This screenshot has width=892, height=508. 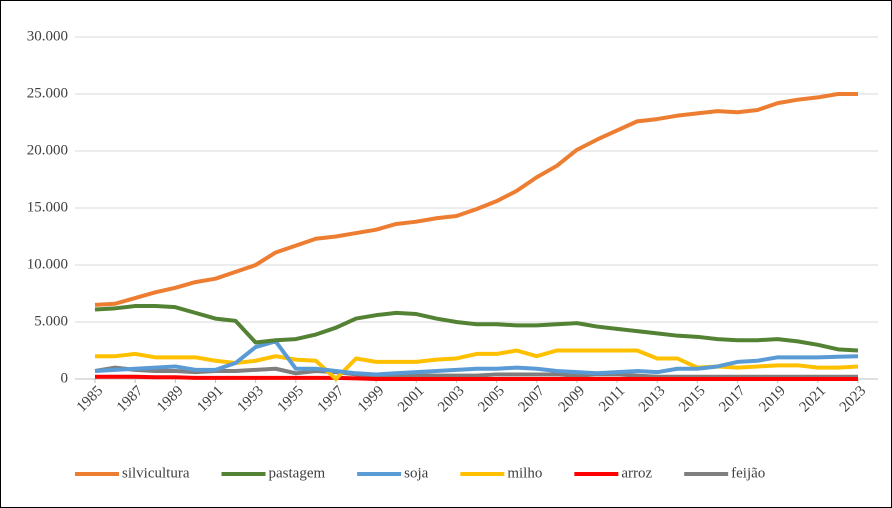 I want to click on y-tick-label: 0, so click(x=65, y=378).